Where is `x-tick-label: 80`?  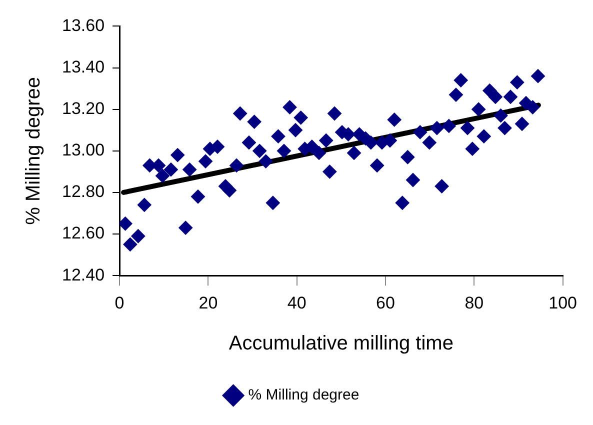
x-tick-label: 80 is located at coordinates (474, 302).